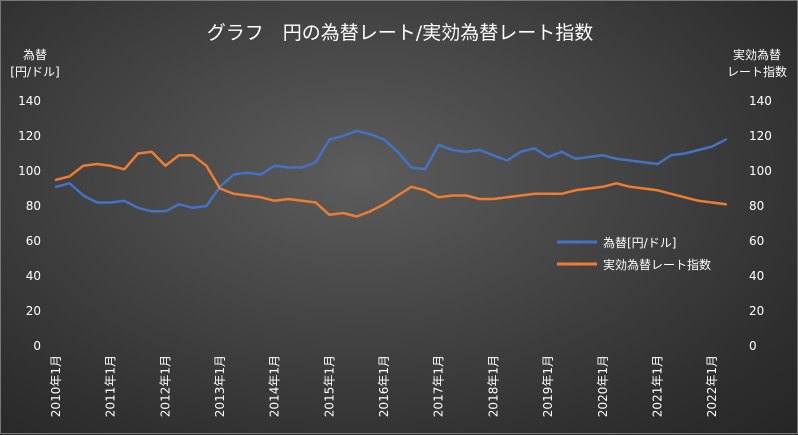 The height and width of the screenshot is (435, 798). I want to click on right-axis-label-line2: レート指数, so click(757, 71).